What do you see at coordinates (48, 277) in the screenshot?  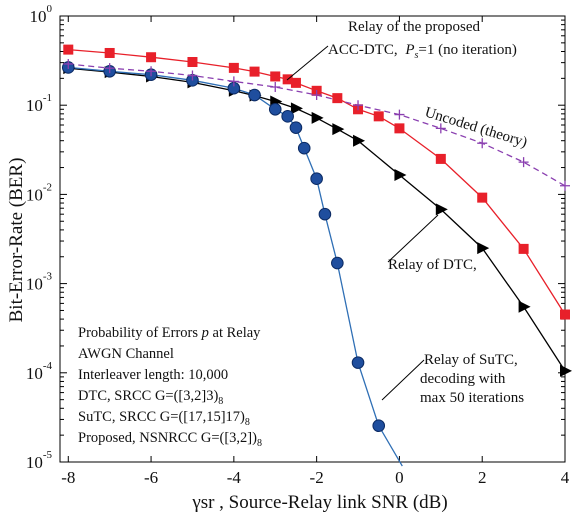 I see `y-tick-exp: -3` at bounding box center [48, 277].